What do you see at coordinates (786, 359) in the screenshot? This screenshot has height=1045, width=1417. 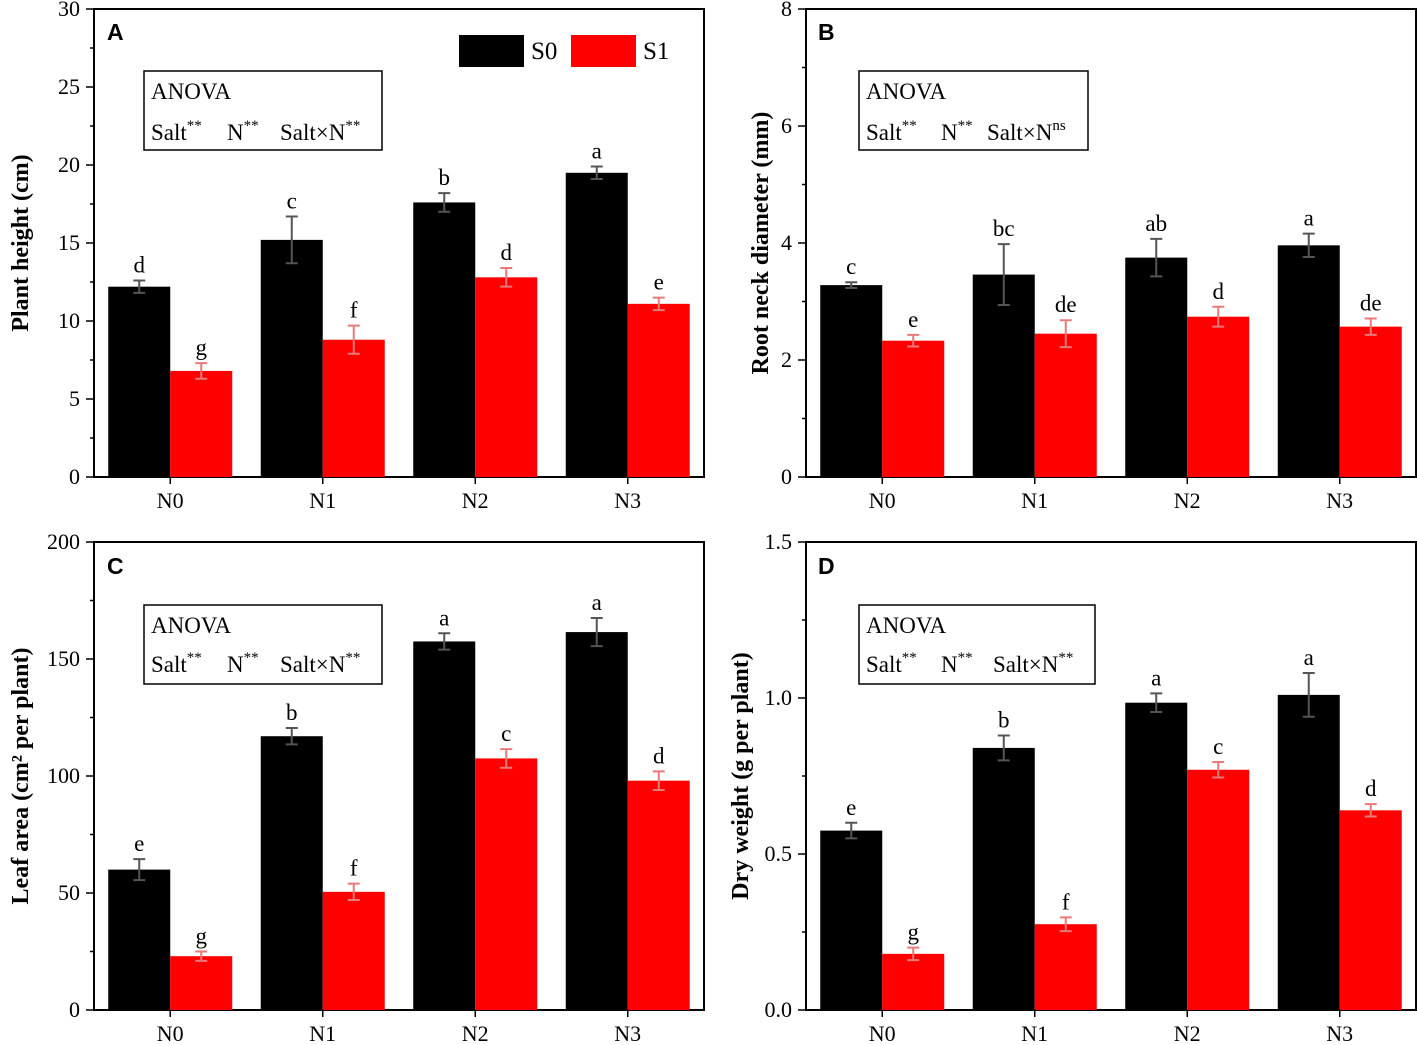 I see `y-tick-label: 2` at bounding box center [786, 359].